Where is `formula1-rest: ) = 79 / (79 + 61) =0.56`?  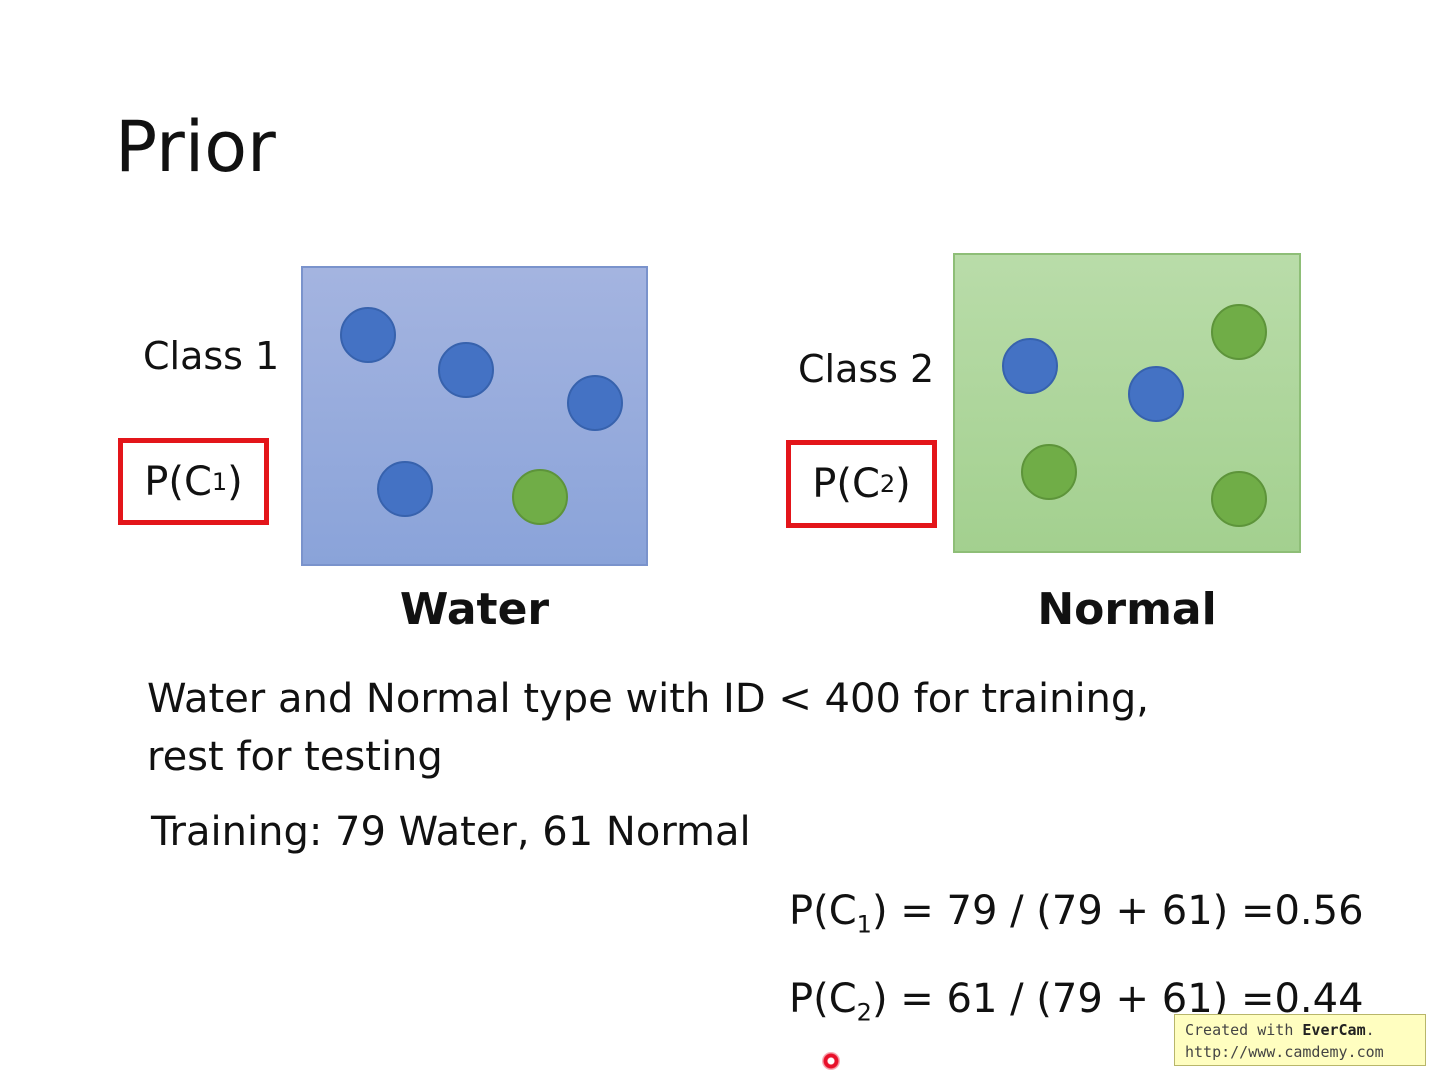
formula1-rest: ) = 79 / (79 + 61) =0.56 is located at coordinates (1117, 911).